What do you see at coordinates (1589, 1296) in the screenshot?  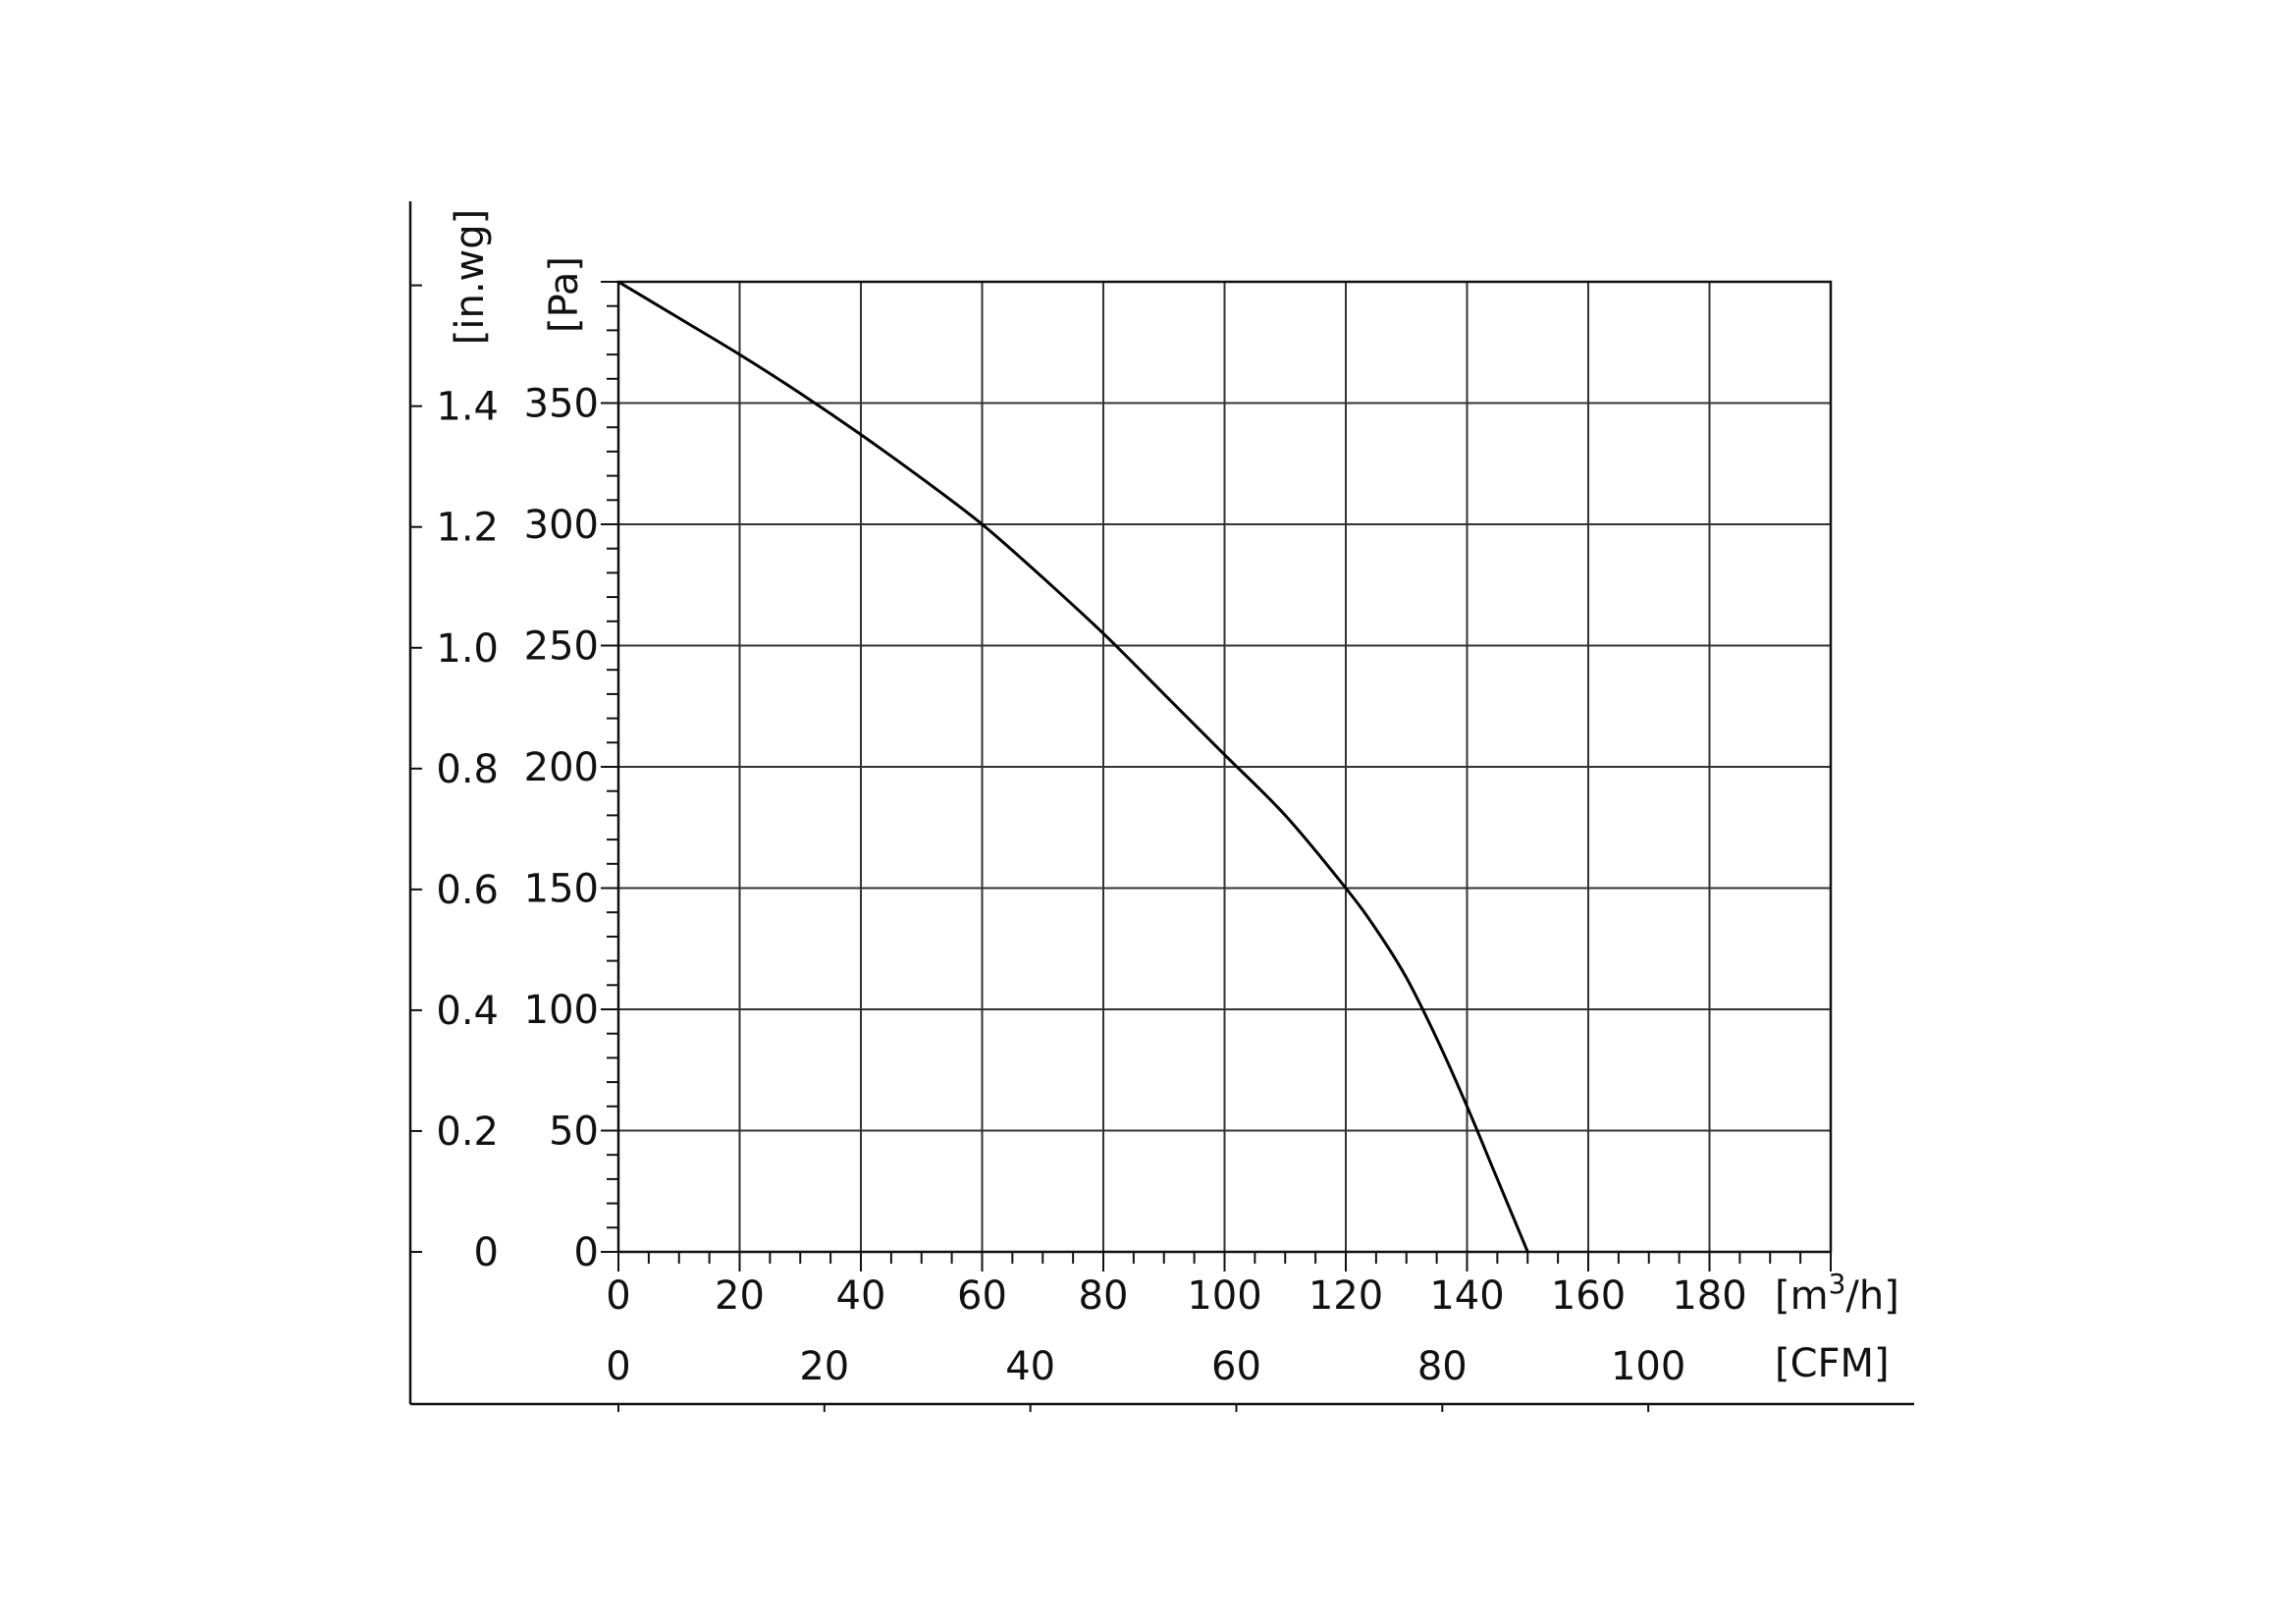 I see `x-primary-tick-label: 160` at bounding box center [1589, 1296].